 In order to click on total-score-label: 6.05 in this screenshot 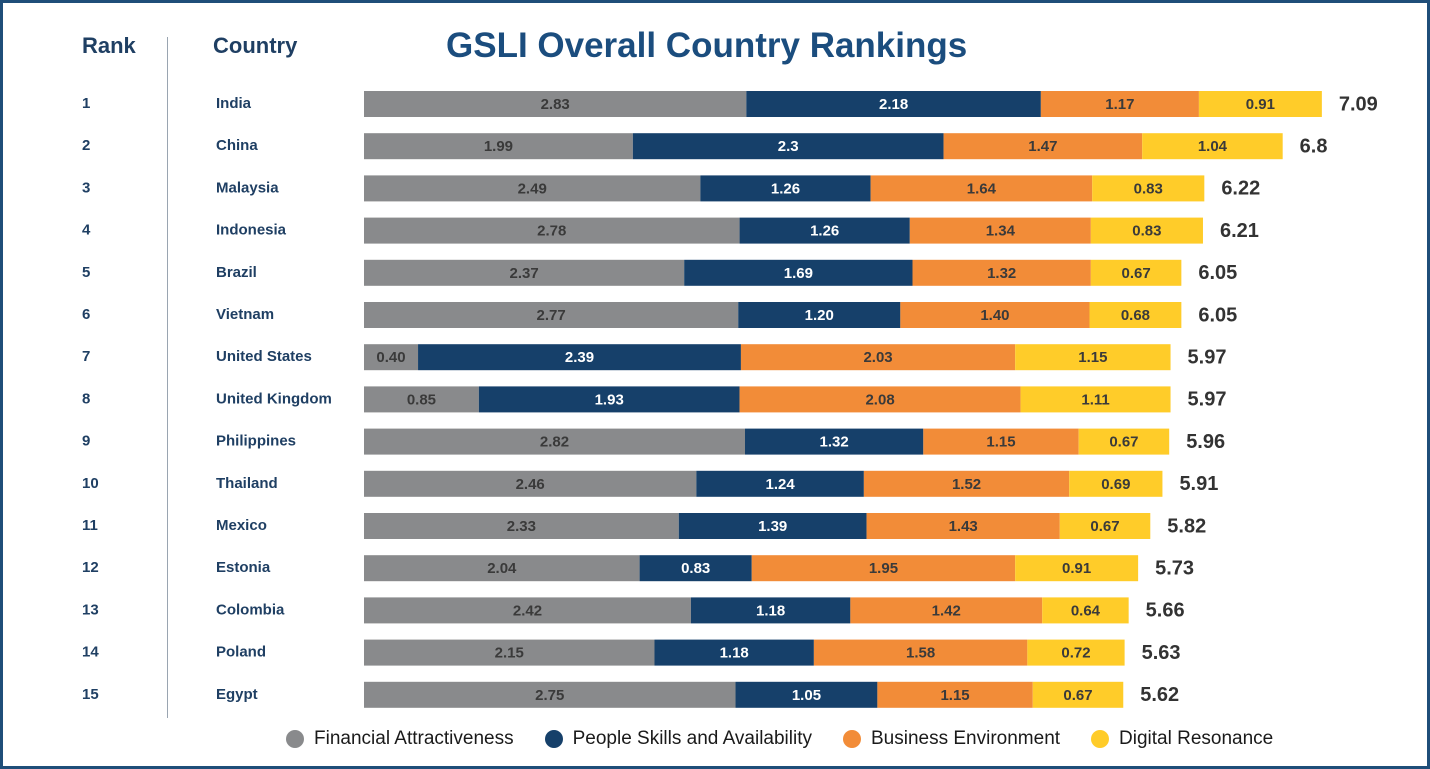, I will do `click(1217, 273)`.